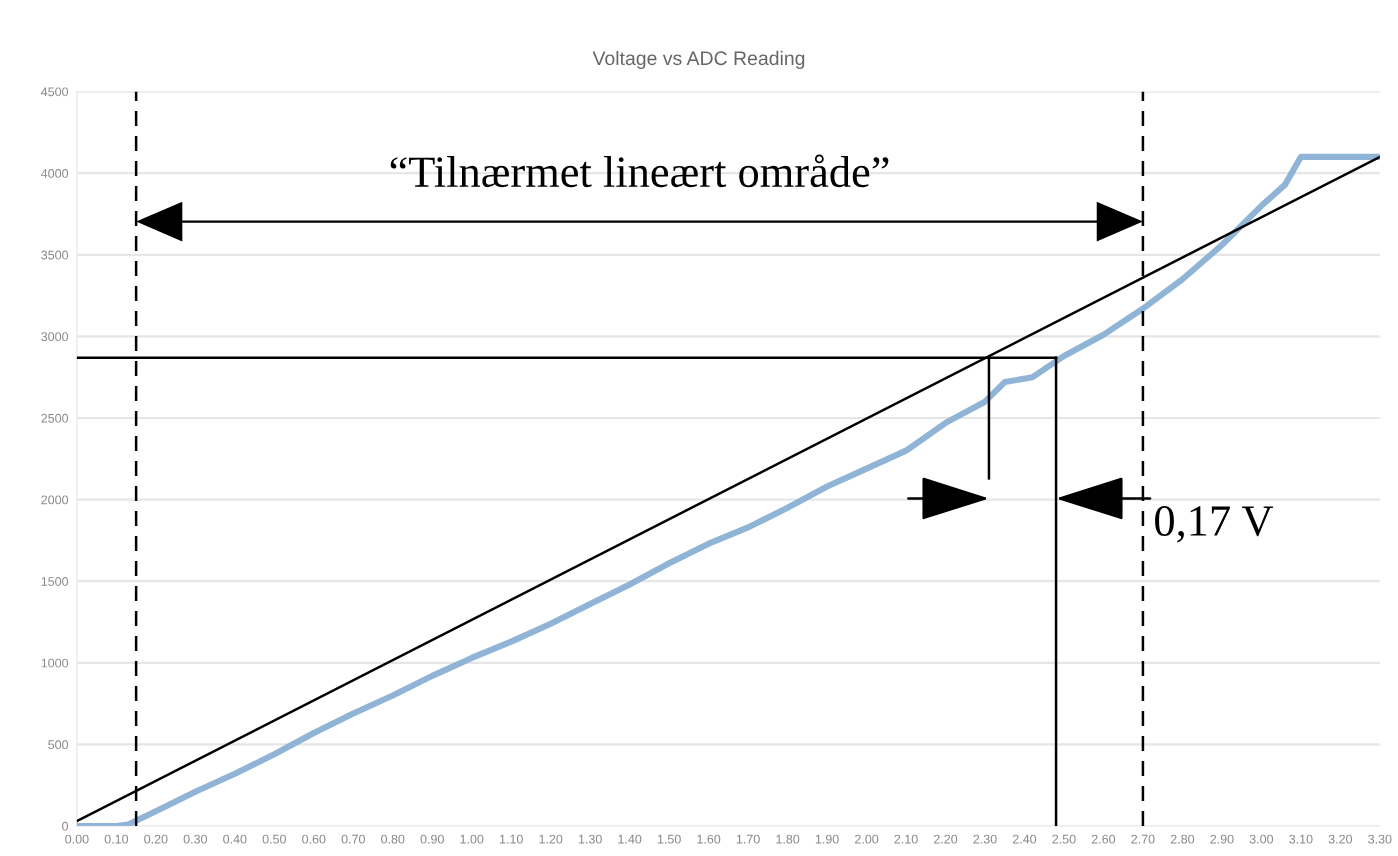 The height and width of the screenshot is (856, 1398). Describe the element at coordinates (698, 59) in the screenshot. I see `chart-title: Voltage vs ADC Reading` at that location.